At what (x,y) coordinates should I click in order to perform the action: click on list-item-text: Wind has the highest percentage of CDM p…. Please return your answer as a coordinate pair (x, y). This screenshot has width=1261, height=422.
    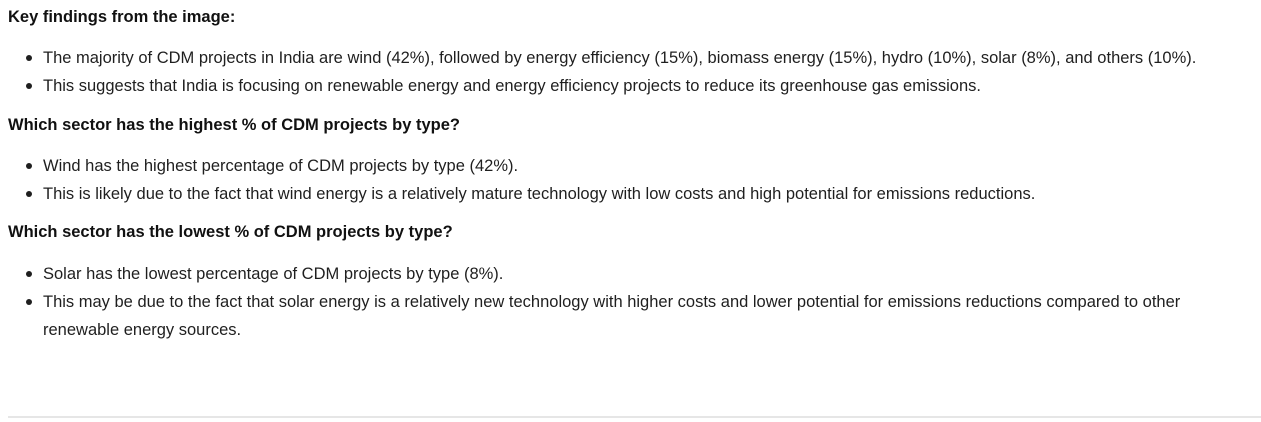
    Looking at the image, I should click on (281, 166).